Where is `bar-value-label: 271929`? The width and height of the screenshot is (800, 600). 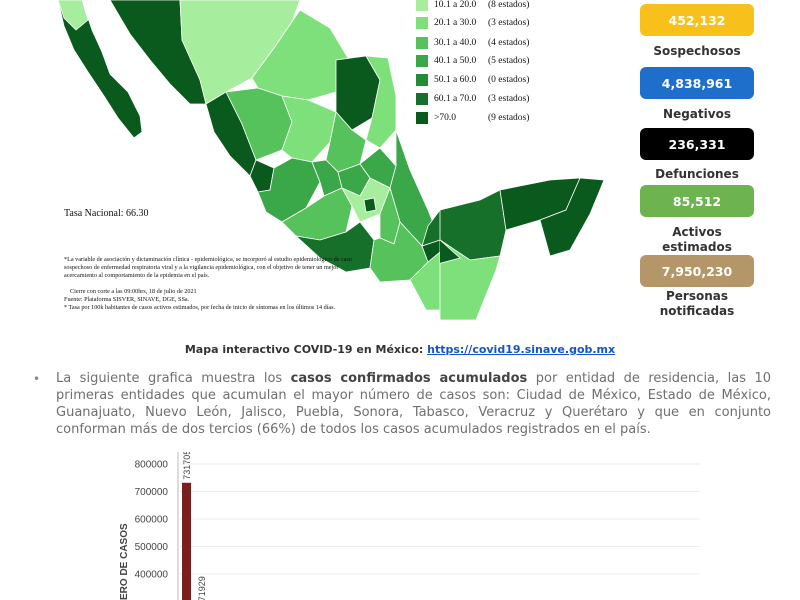 bar-value-label: 271929 is located at coordinates (202, 588).